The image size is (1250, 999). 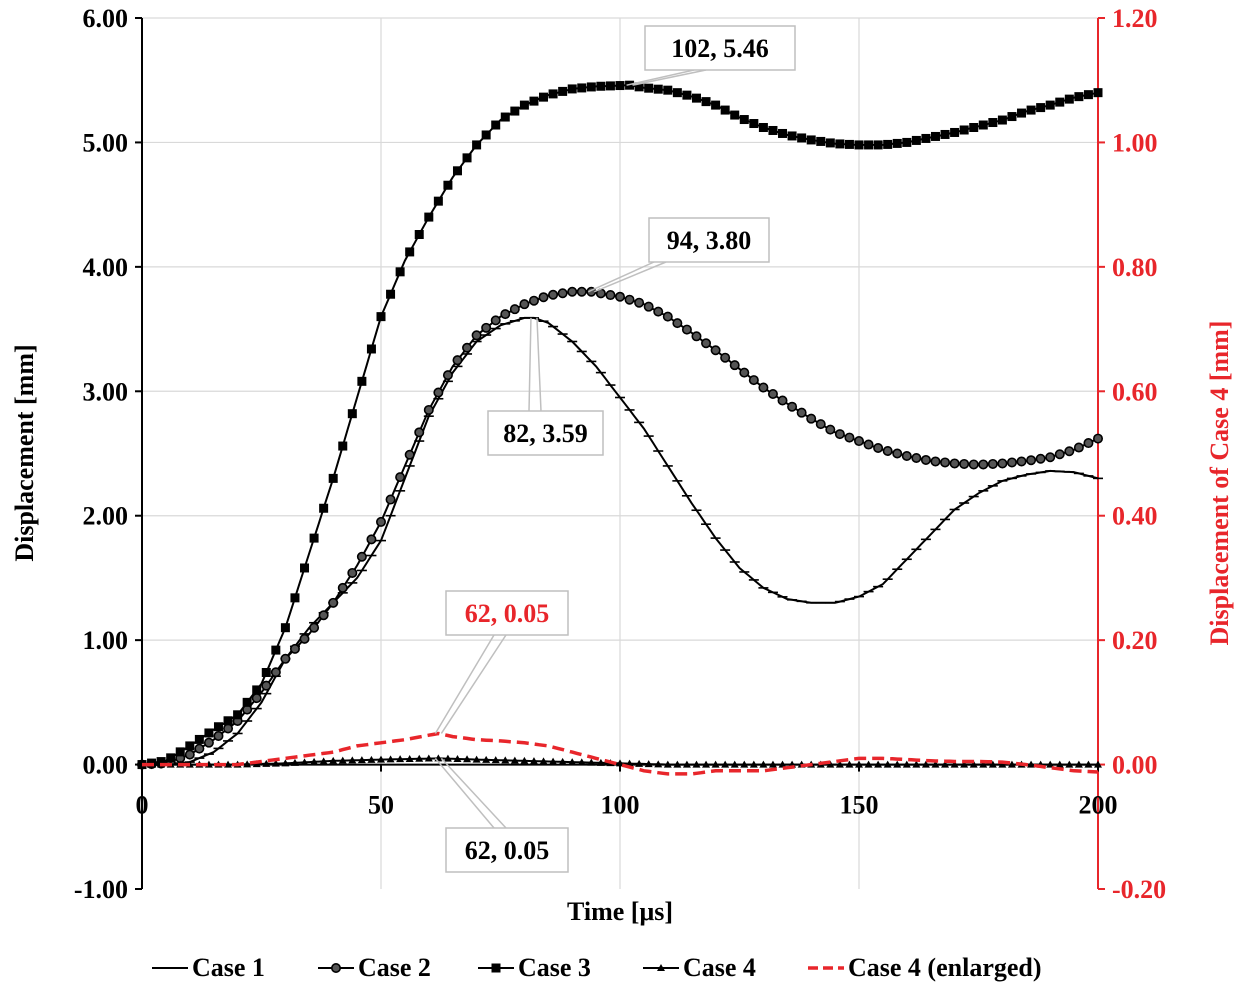 I want to click on y-tick-label: -1.00, so click(x=101, y=889).